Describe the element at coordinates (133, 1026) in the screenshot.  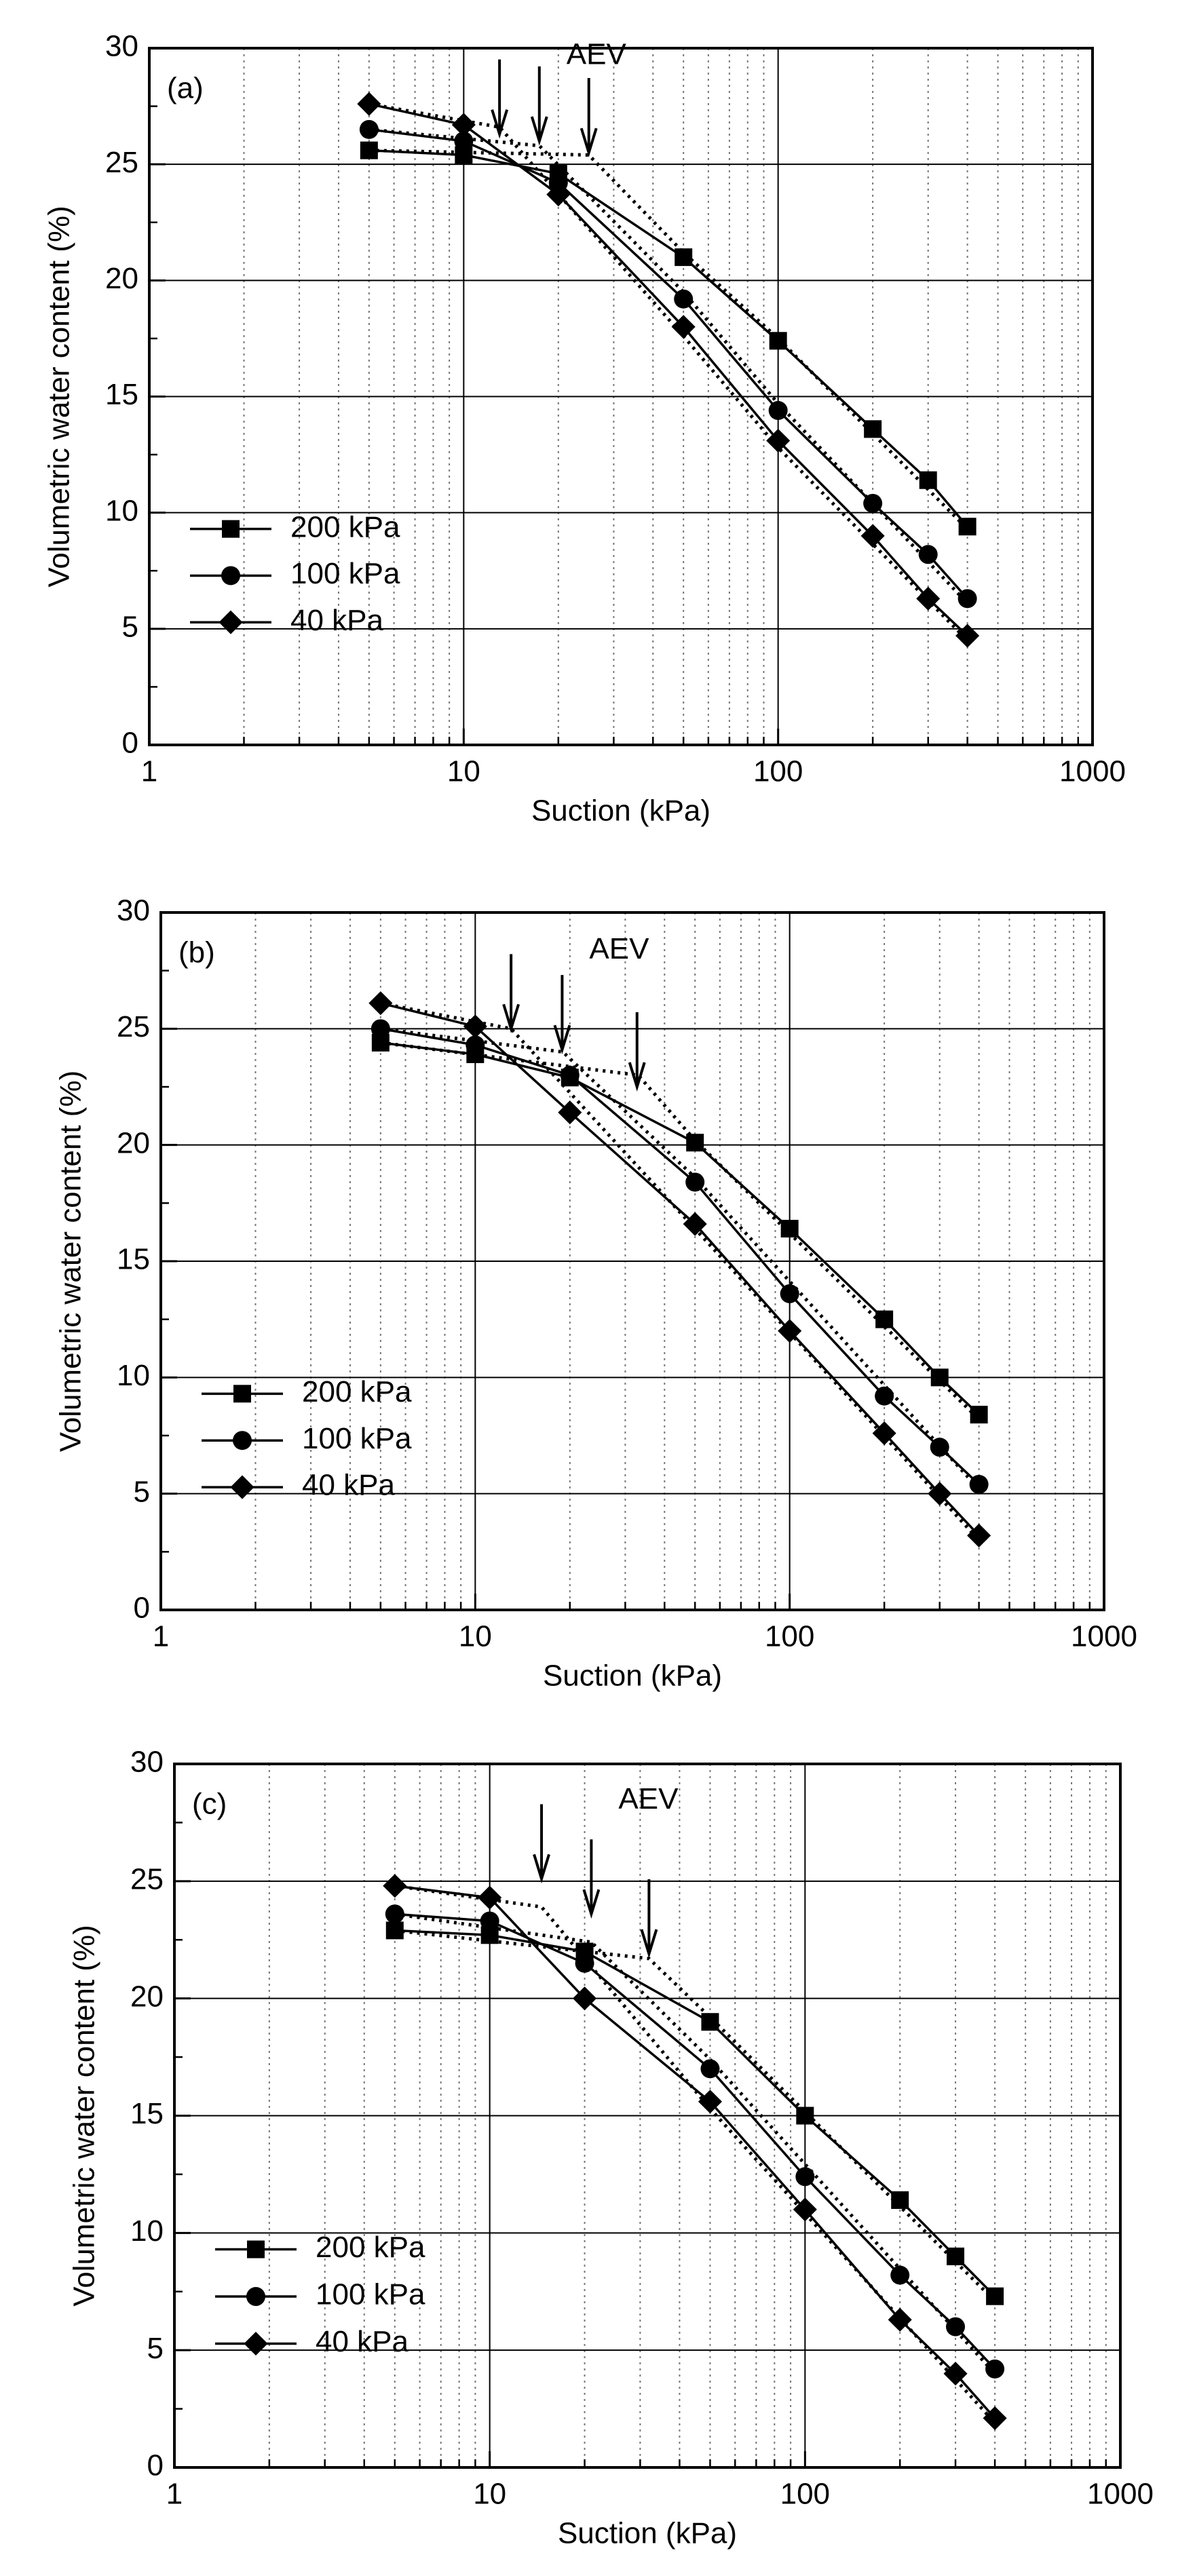
I see `y-tick-label: 25` at that location.